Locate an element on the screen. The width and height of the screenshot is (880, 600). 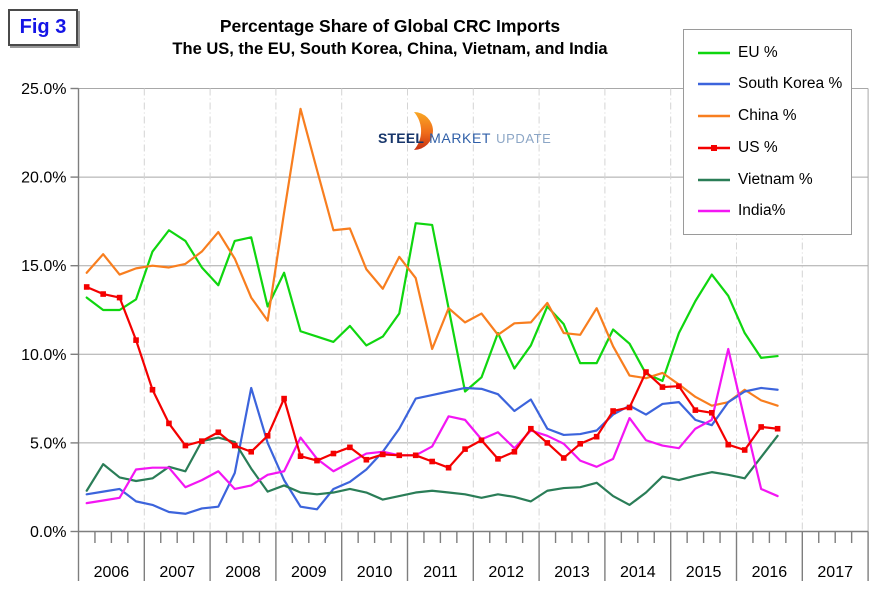
legend-swatch-vietnam is located at coordinates (714, 179).